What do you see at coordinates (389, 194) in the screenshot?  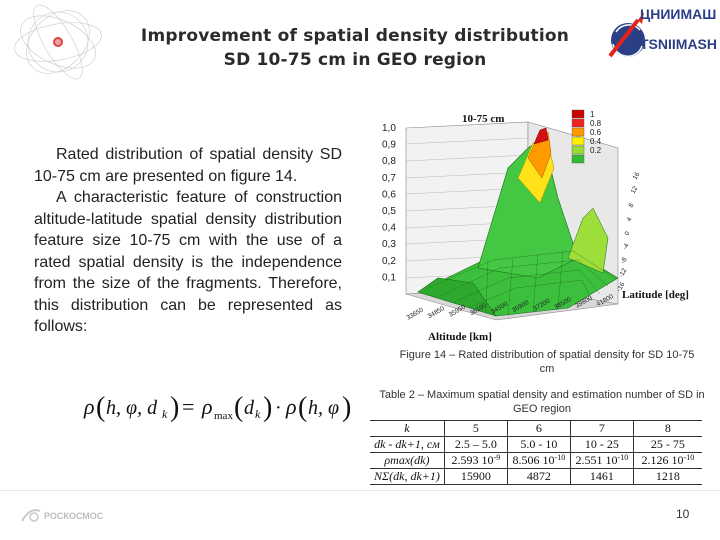 I see `z-tick-label: 0,6` at bounding box center [389, 194].